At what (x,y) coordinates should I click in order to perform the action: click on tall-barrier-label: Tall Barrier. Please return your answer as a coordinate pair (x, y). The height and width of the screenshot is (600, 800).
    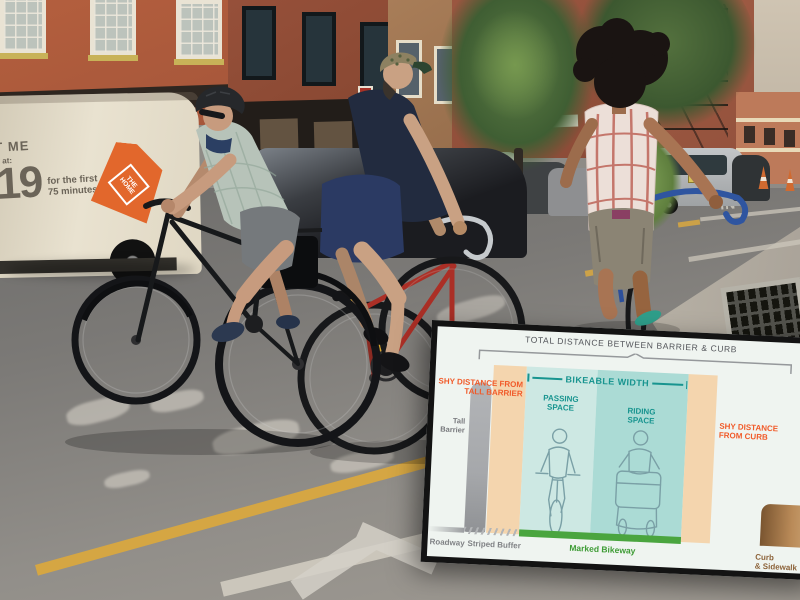
    Looking at the image, I should click on (453, 425).